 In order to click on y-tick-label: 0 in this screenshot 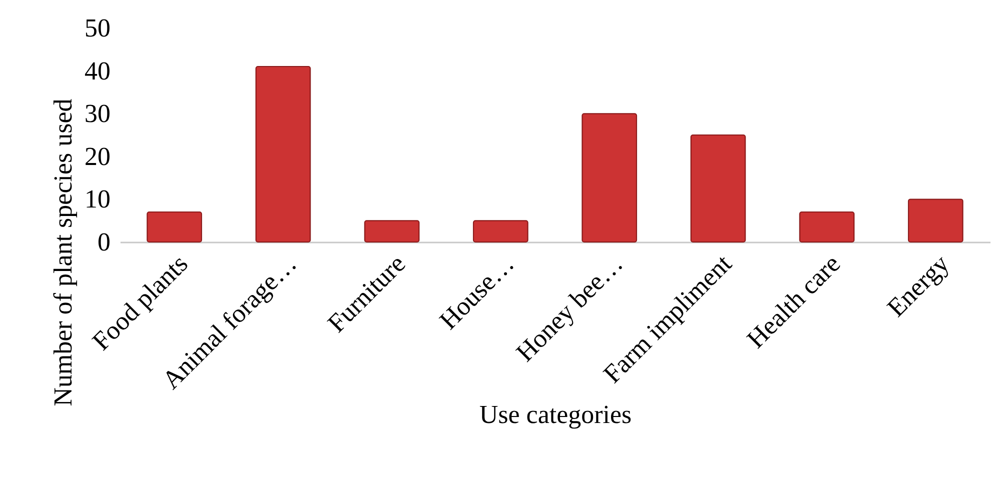, I will do `click(104, 242)`.